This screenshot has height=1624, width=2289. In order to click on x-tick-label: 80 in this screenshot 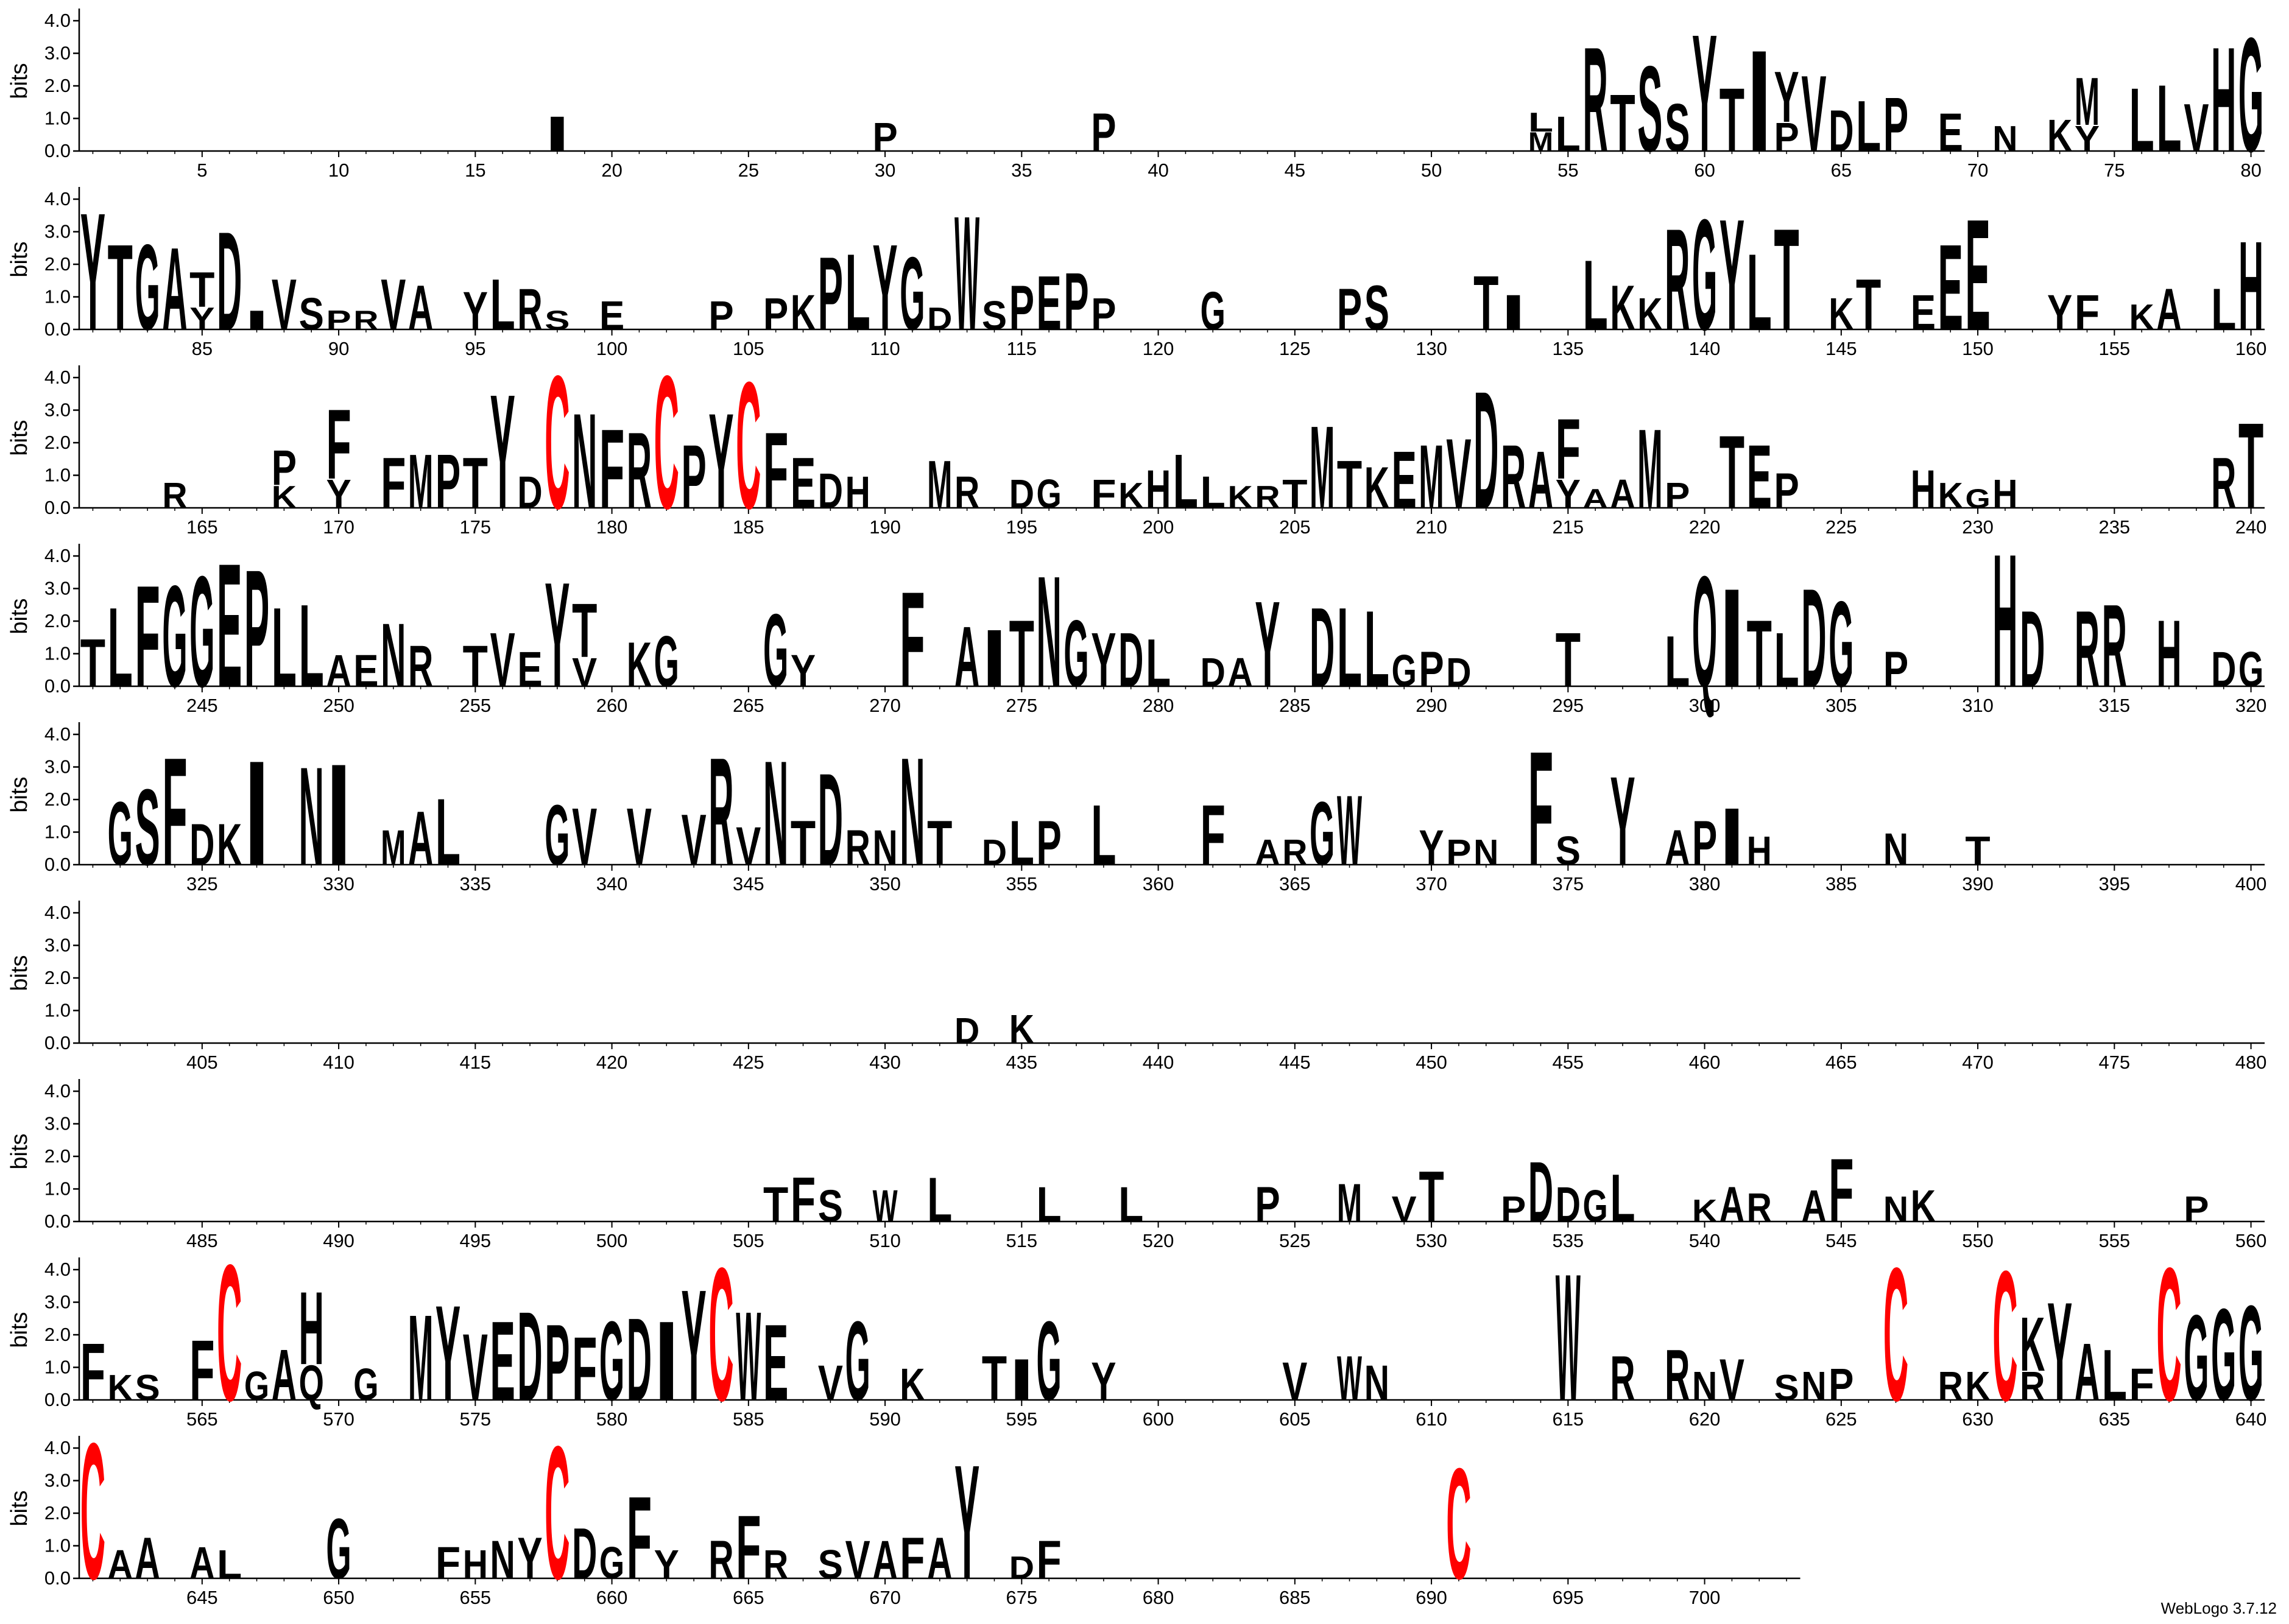, I will do `click(2251, 170)`.